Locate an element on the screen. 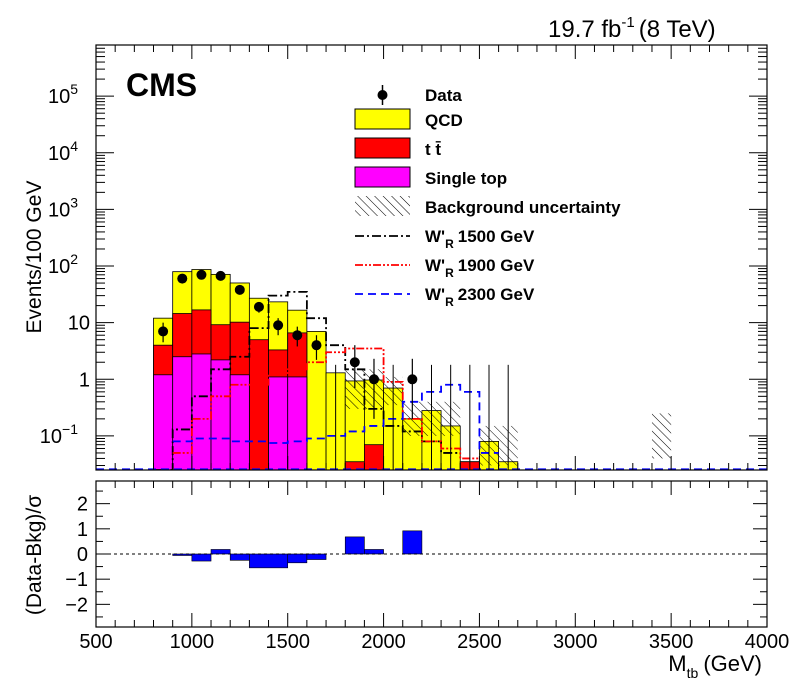  legend-label: Single top is located at coordinates (466, 178).